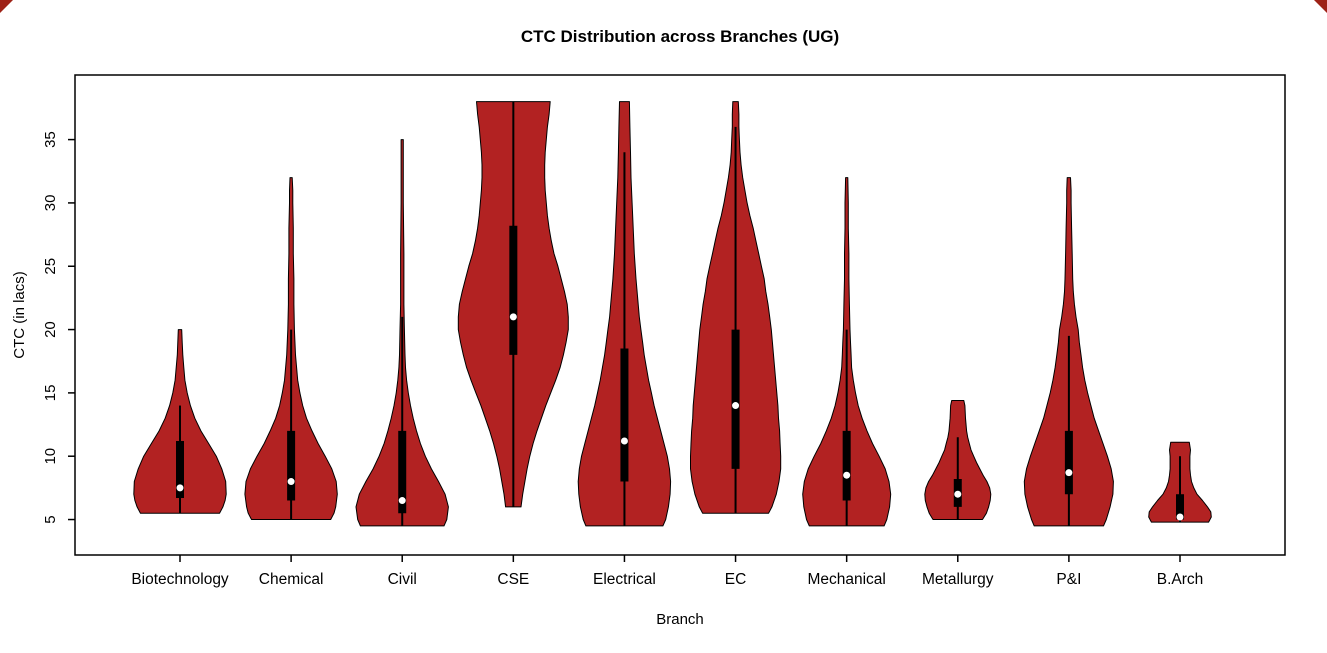 The width and height of the screenshot is (1327, 653). I want to click on chart-title: CTC Distribution across Branches (UG), so click(680, 36).